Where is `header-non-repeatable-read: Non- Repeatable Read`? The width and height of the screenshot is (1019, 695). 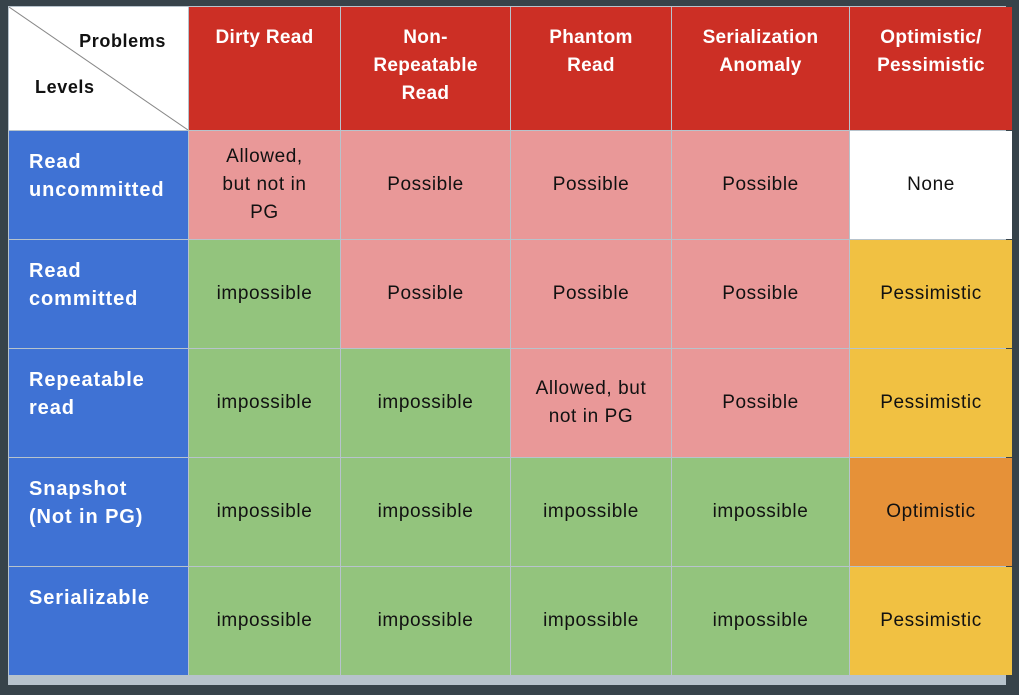 header-non-repeatable-read: Non- Repeatable Read is located at coordinates (425, 68).